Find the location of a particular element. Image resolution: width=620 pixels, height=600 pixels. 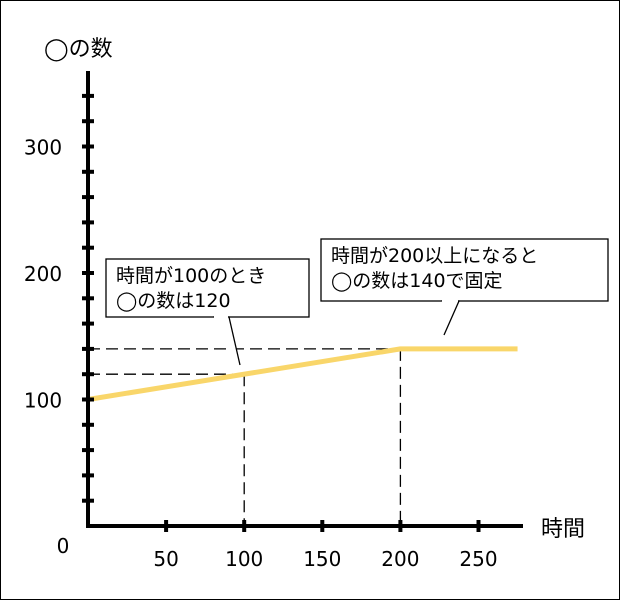

callout-1: 時間が200以上になると ◯の数は140で固定 is located at coordinates (464, 287).